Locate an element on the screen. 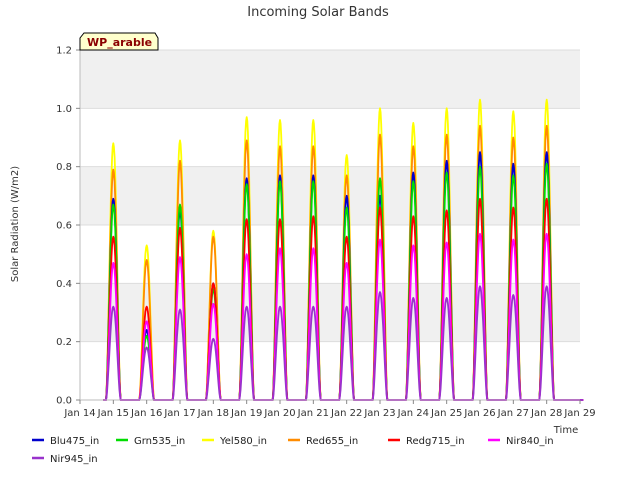 This screenshot has height=480, width=640. y-axis-ticks: 0.0 0.2 0.4 0.6 0.8 1.0 1.2 is located at coordinates (68, 226).